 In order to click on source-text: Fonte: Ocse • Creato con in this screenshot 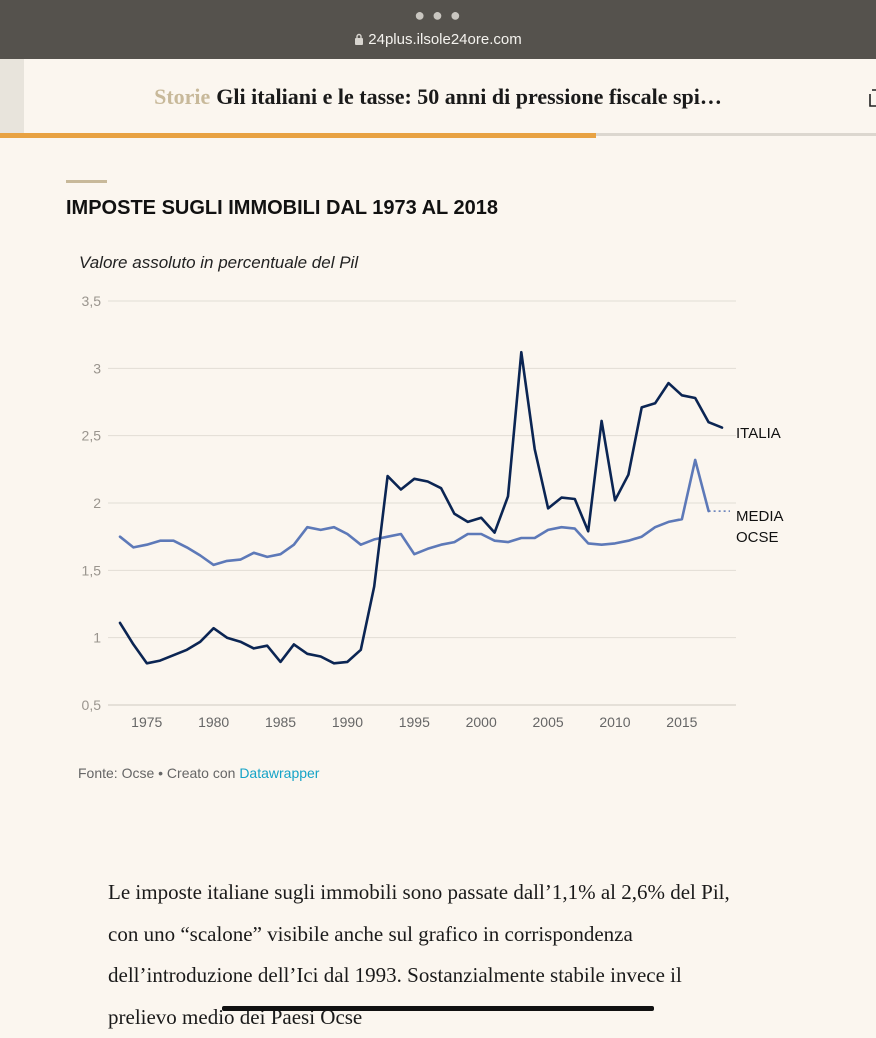, I will do `click(159, 773)`.